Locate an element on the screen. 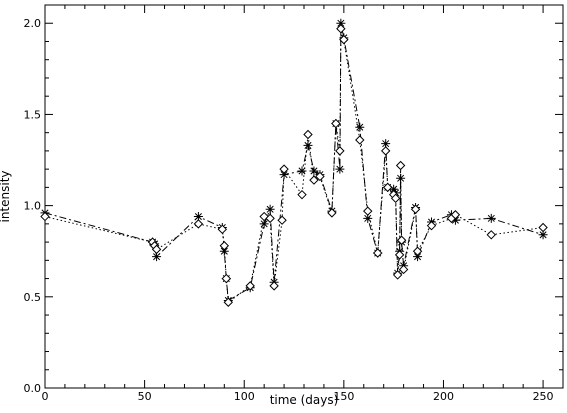 The height and width of the screenshot is (413, 567). x-tick-label: 100 is located at coordinates (244, 396).